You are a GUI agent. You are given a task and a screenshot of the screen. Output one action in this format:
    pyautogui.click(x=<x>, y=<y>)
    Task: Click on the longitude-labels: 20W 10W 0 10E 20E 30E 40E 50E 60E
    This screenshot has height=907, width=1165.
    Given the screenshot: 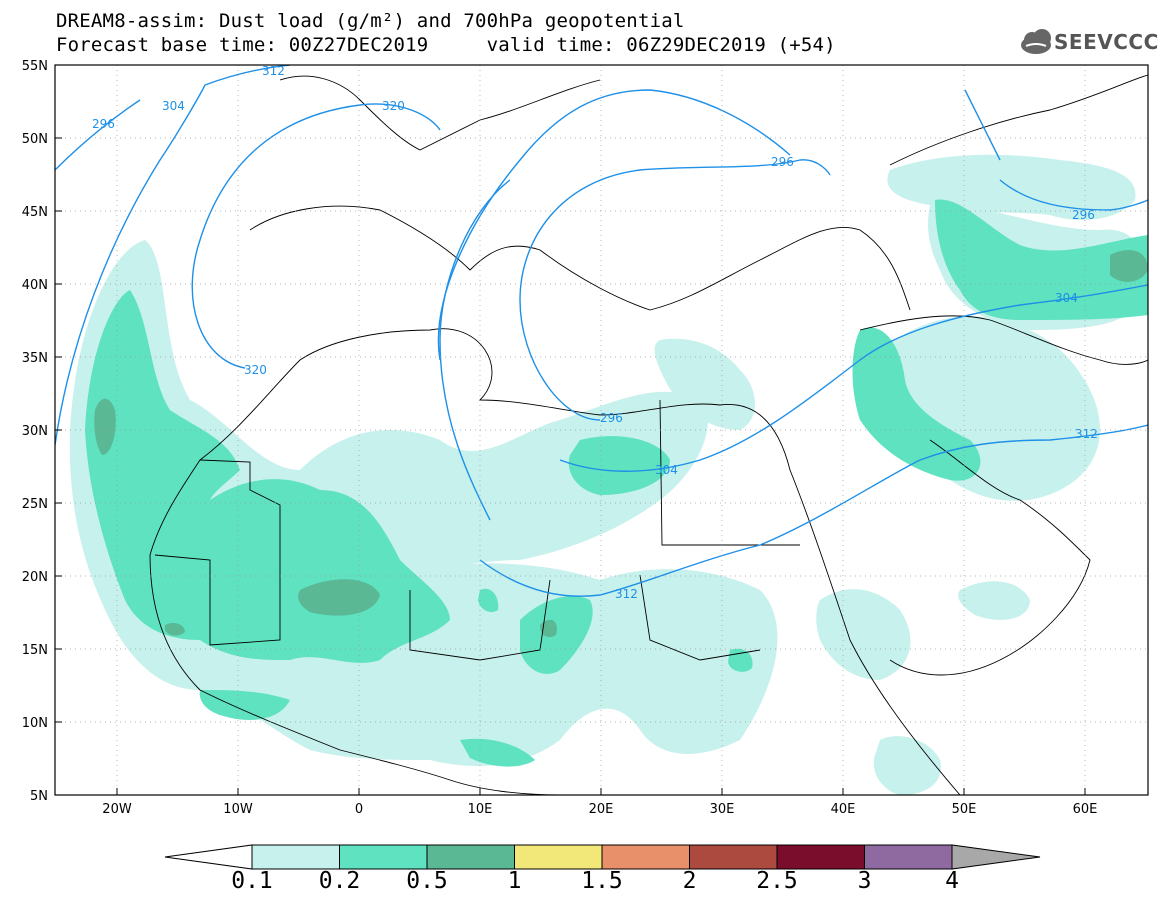 What is the action you would take?
    pyautogui.click(x=599, y=809)
    